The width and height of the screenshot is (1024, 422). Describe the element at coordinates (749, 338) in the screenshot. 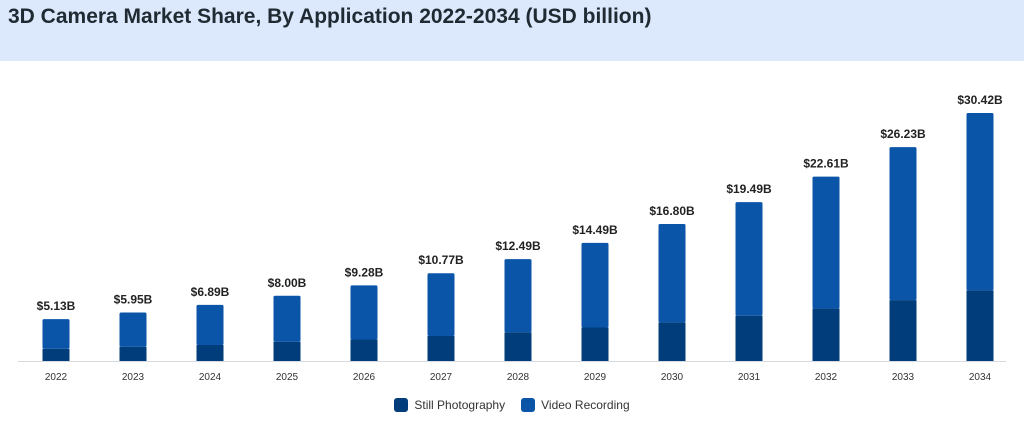

I see `bar-still-photography-2031` at that location.